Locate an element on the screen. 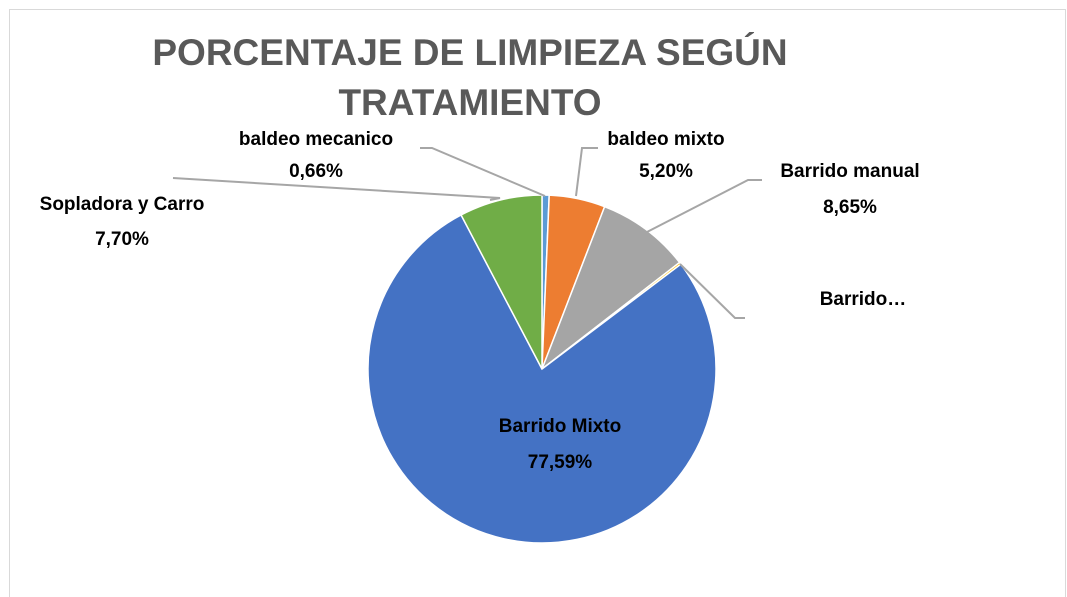  slice-value-label: 5,20% is located at coordinates (666, 171).